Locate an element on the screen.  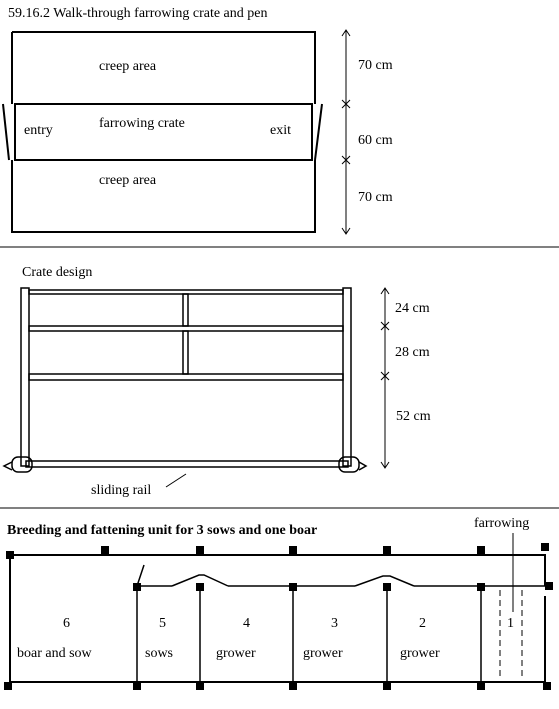
pen-partitions is located at coordinates (309, 634).